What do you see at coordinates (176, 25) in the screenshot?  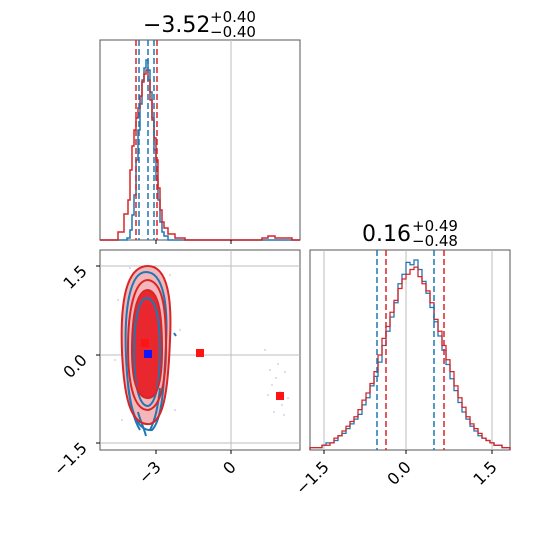 I see `panel-1-title-main: −3.52` at bounding box center [176, 25].